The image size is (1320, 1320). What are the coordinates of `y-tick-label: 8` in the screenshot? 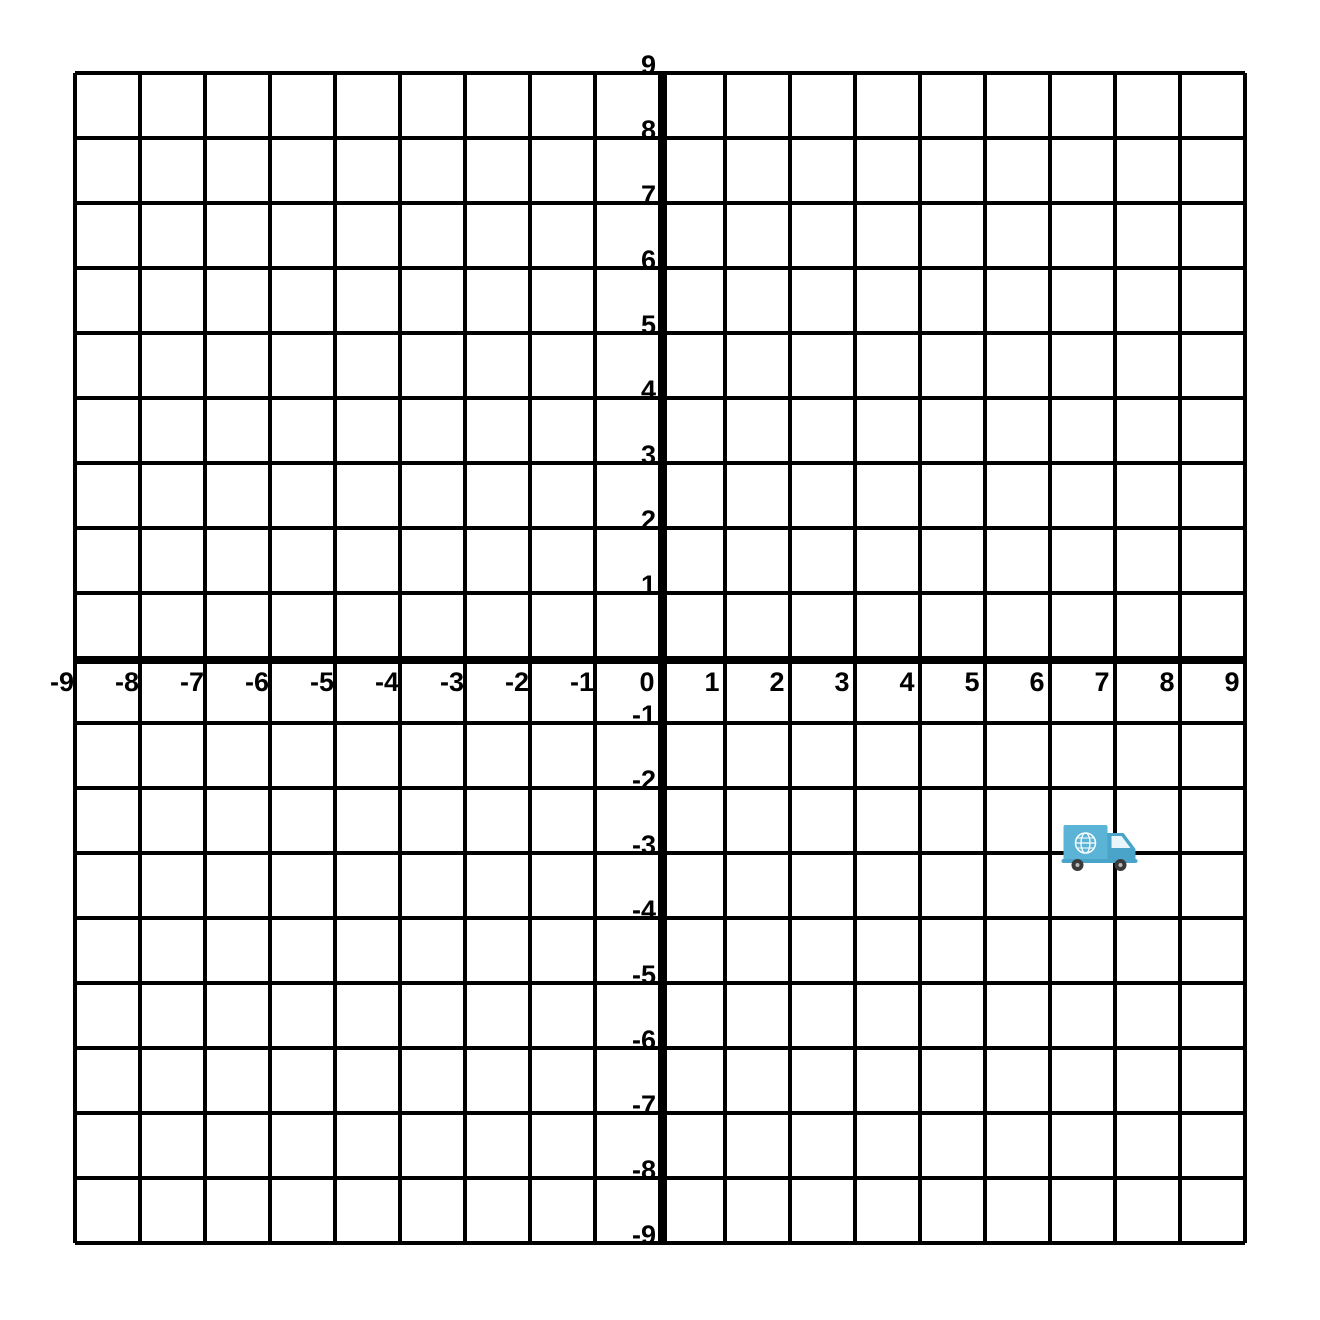 It's located at (648, 130).